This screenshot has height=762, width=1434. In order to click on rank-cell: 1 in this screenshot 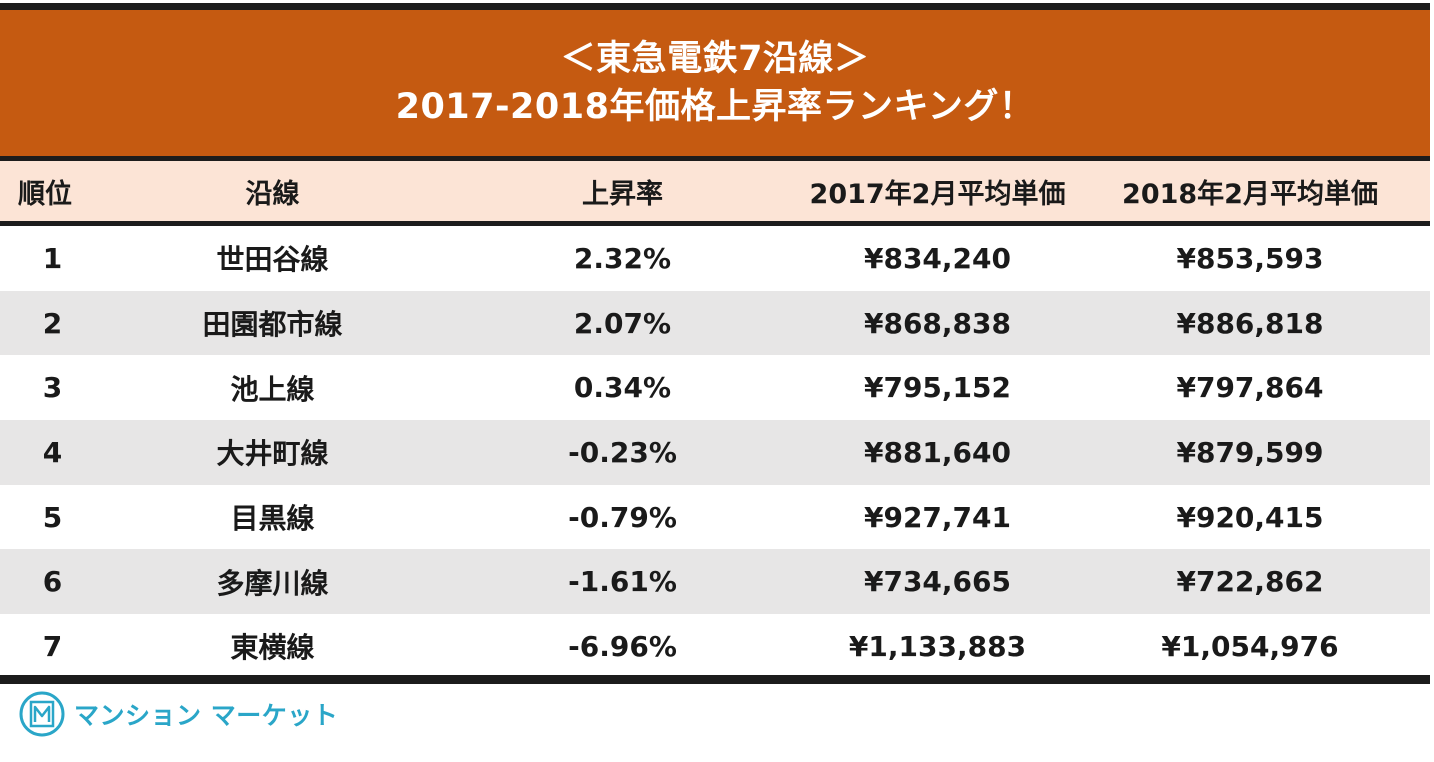, I will do `click(52, 258)`.